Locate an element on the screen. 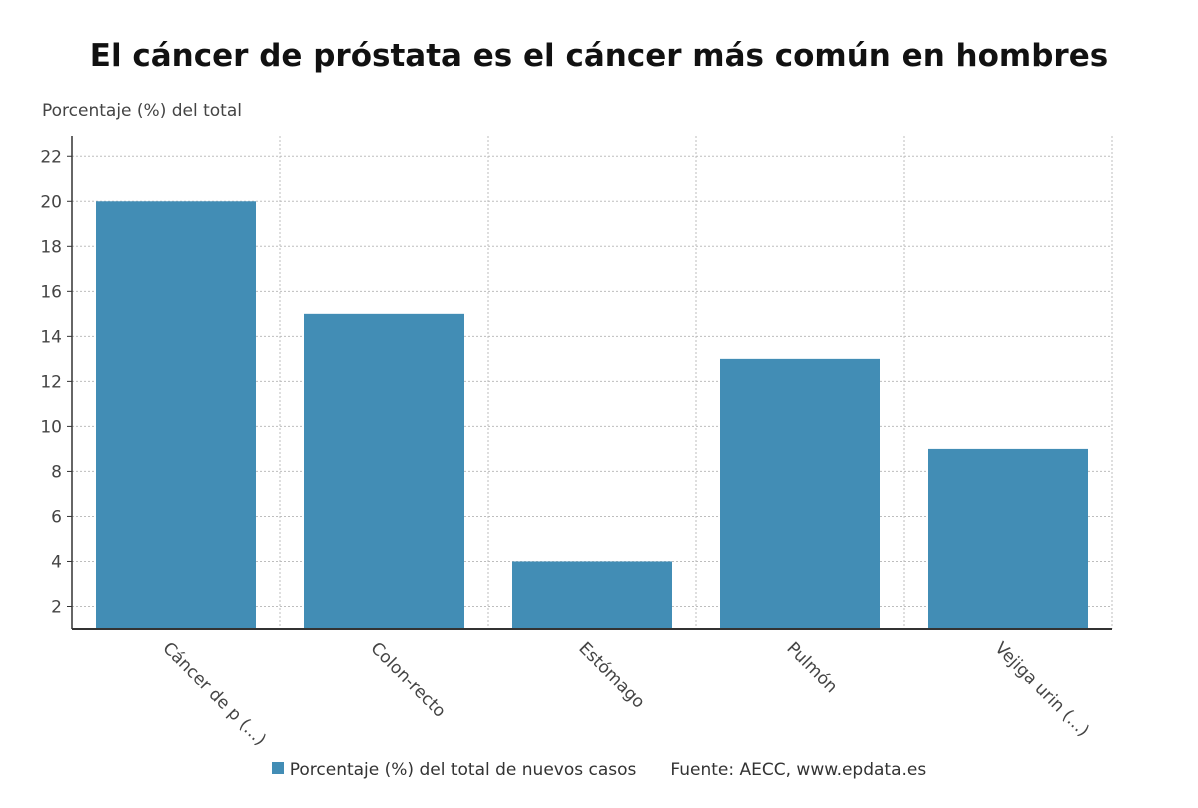 Image resolution: width=1198 pixels, height=808 pixels. x-tick-label: Pulmón is located at coordinates (811, 667).